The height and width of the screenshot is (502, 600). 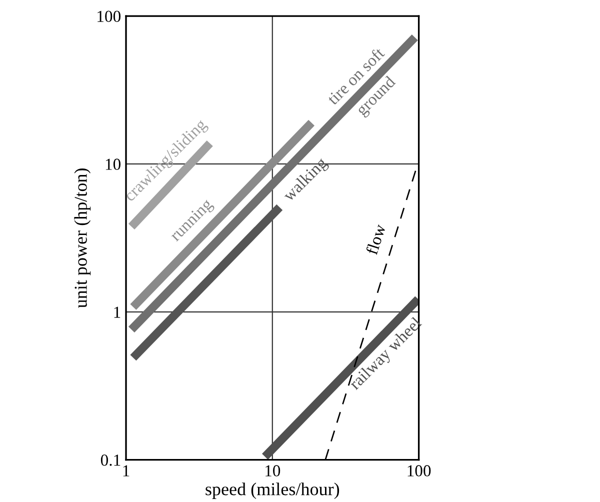 I want to click on text: flow, so click(x=375, y=239).